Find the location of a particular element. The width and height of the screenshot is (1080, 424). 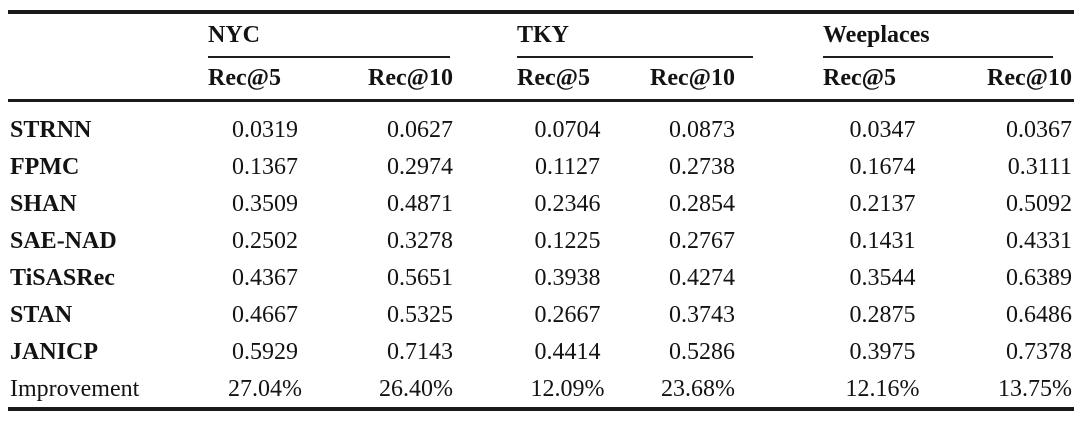

value-cell: 0.2137 is located at coordinates (882, 203).